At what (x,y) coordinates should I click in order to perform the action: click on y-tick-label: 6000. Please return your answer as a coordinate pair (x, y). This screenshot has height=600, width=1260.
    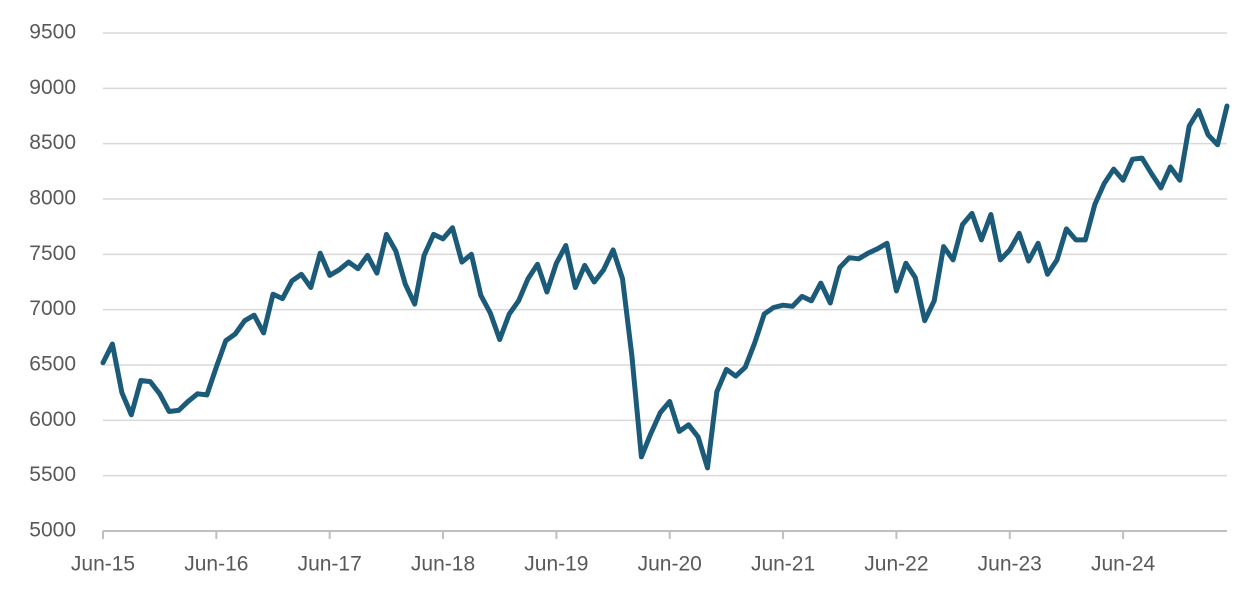
    Looking at the image, I should click on (52, 419).